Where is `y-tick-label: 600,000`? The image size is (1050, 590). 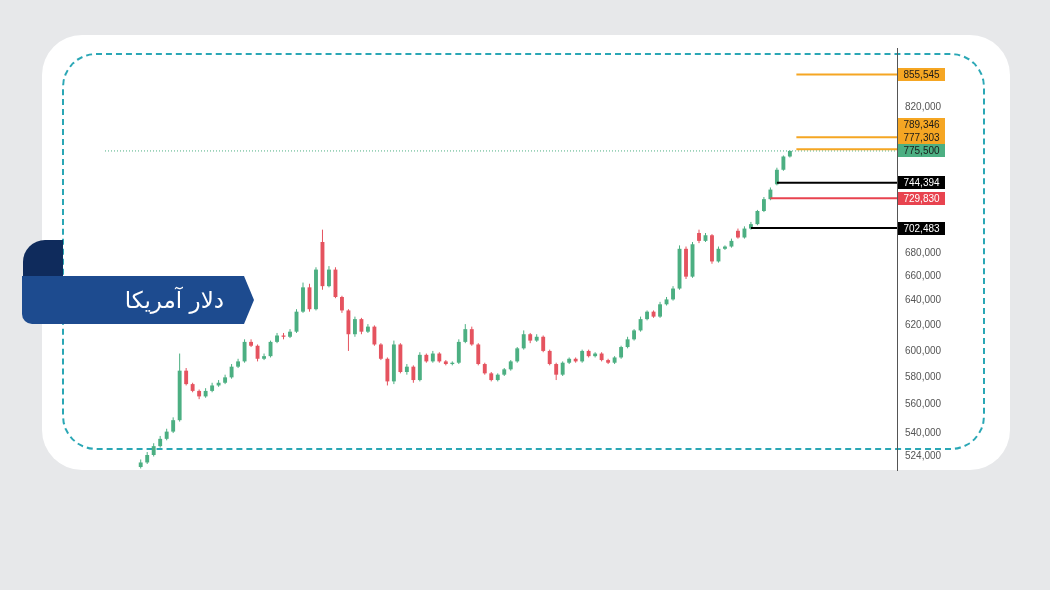 y-tick-label: 600,000 is located at coordinates (923, 350).